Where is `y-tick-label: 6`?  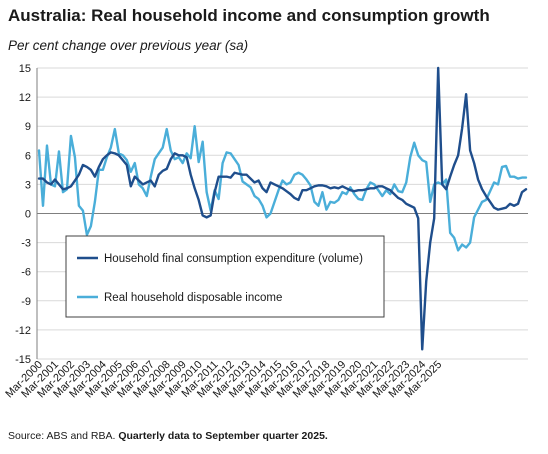
y-tick-label: 6 is located at coordinates (28, 156).